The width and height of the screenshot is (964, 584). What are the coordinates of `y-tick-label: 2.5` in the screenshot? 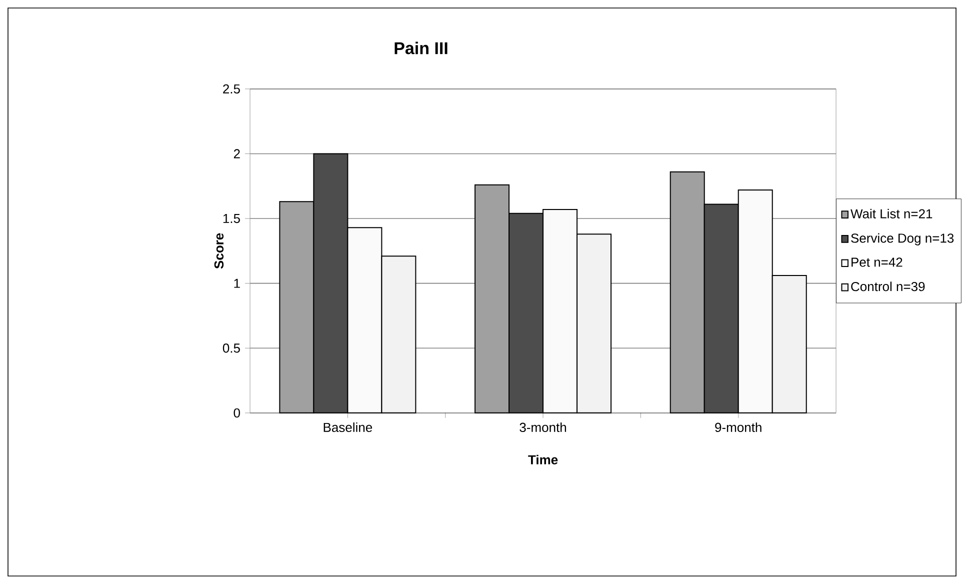 It's located at (231, 89).